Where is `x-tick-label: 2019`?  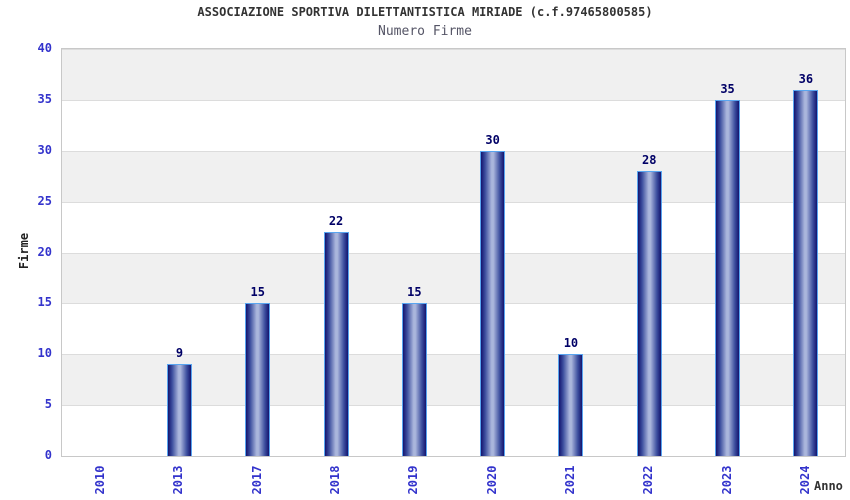 x-tick-label: 2019 is located at coordinates (413, 480).